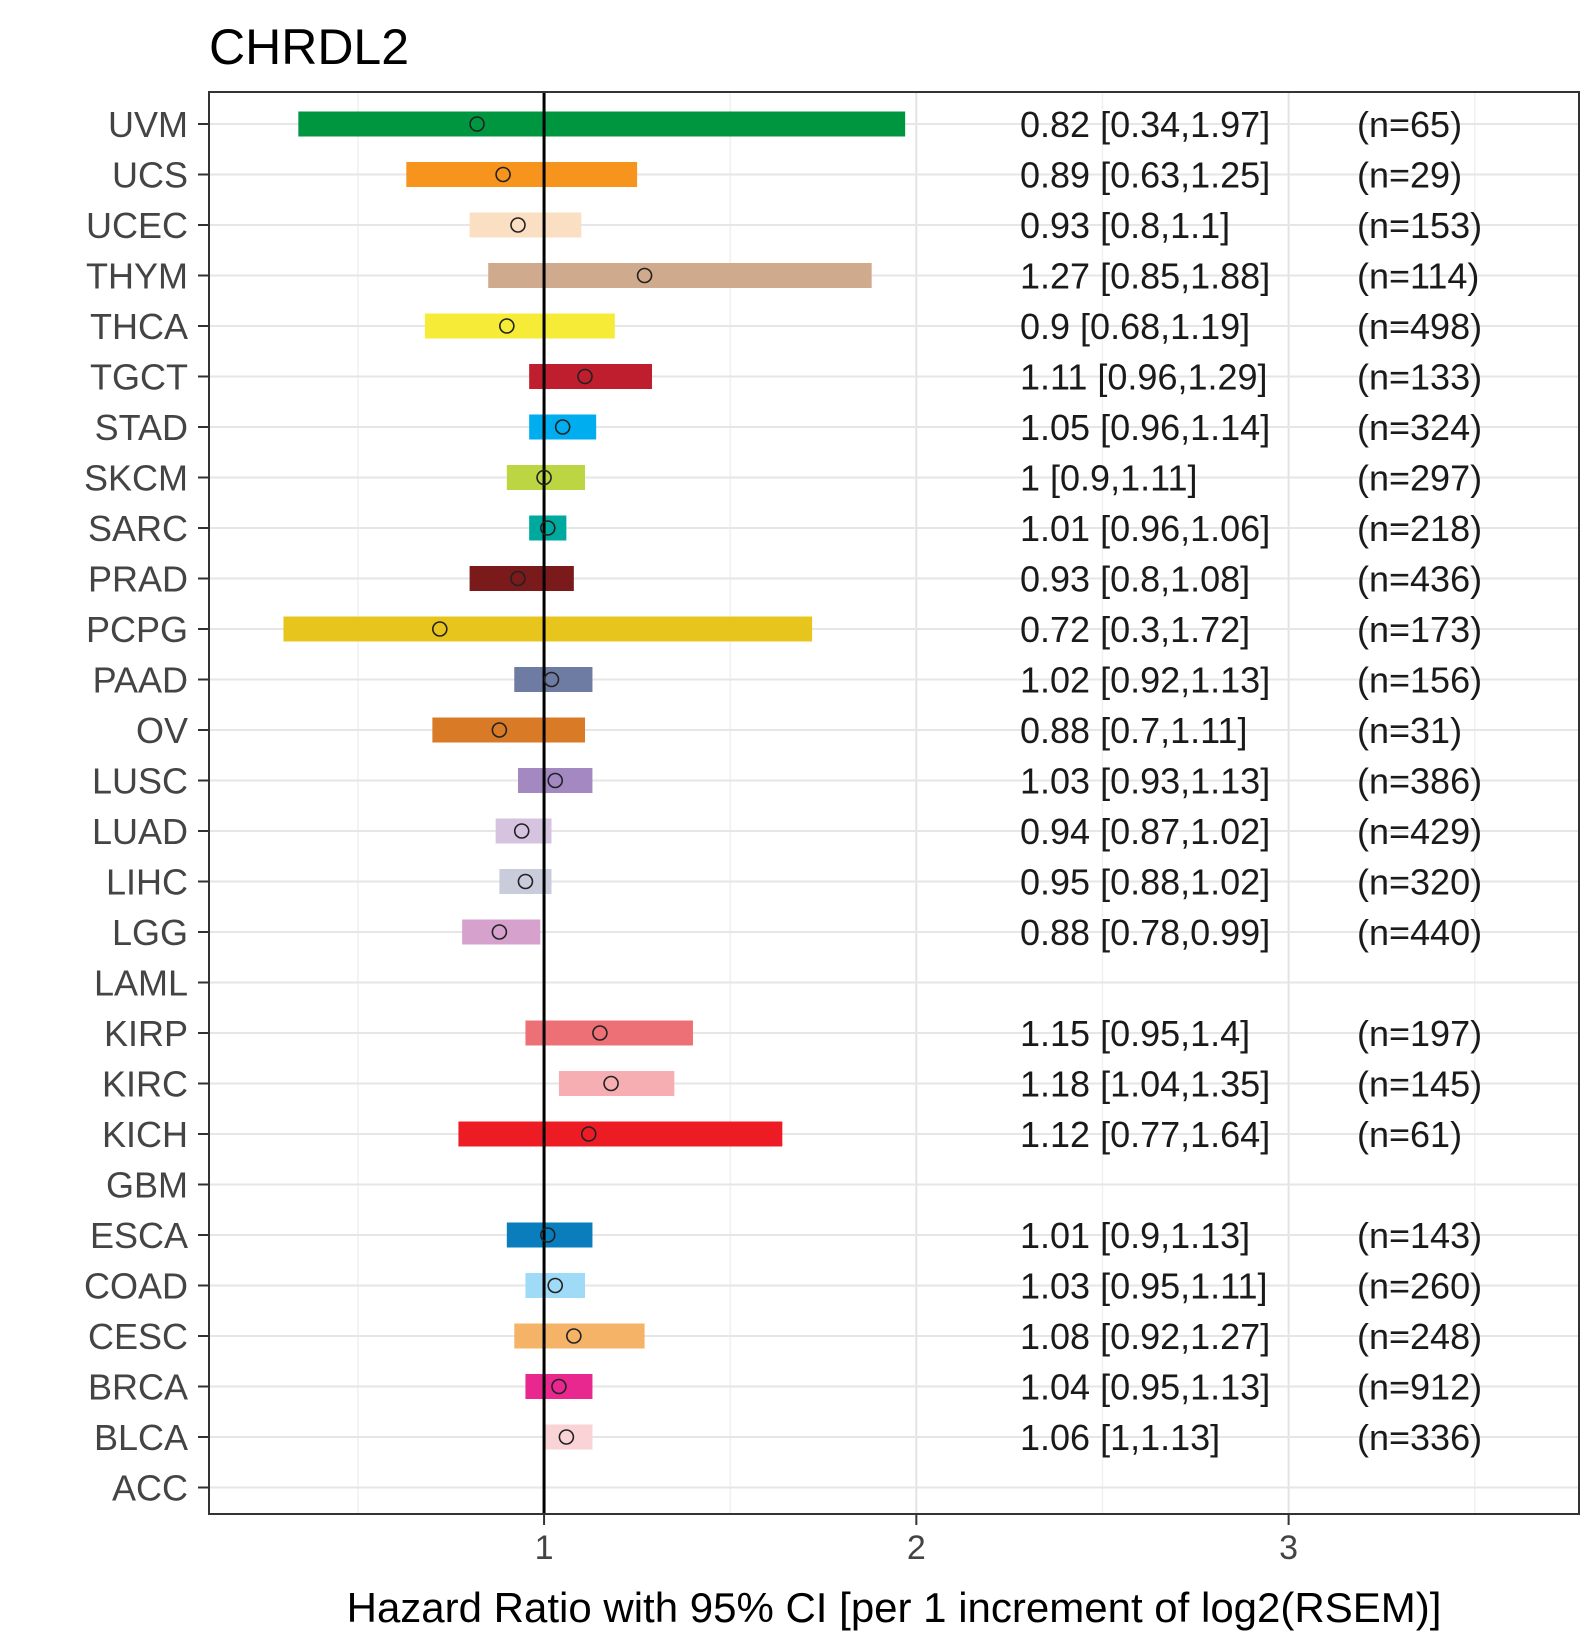  What do you see at coordinates (525, 881) in the screenshot?
I see `hr-point-lihc` at bounding box center [525, 881].